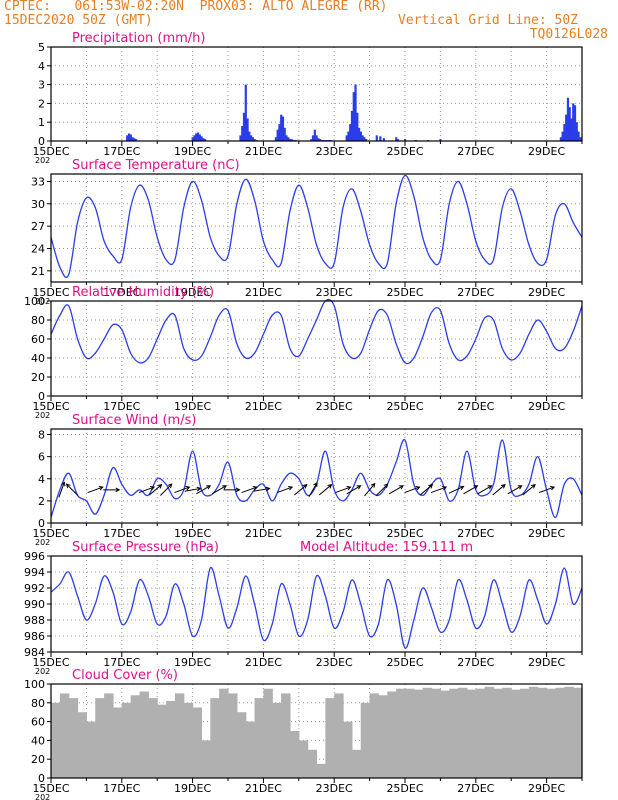  I want to click on x-year-label: 202, so click(42, 415).